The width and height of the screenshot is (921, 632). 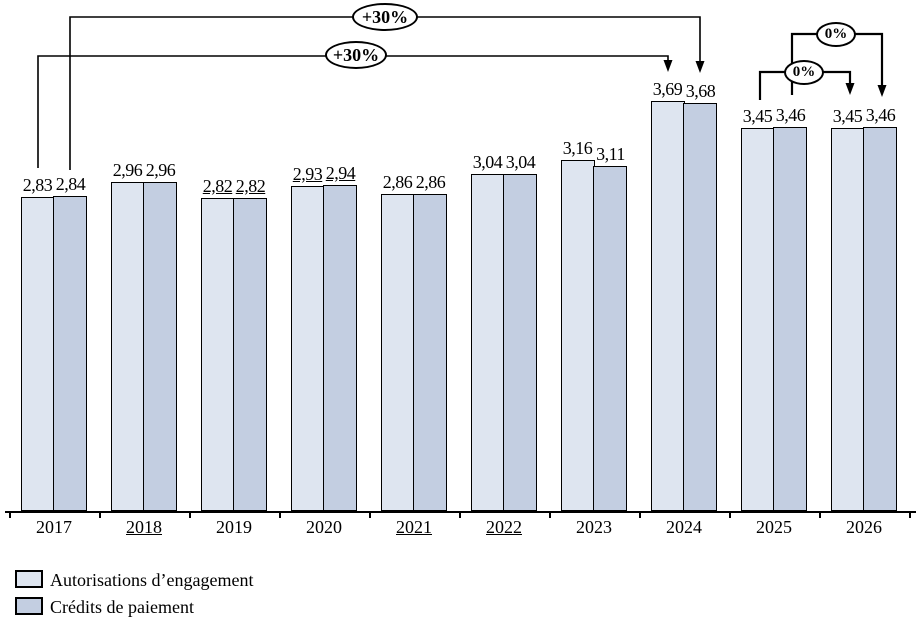 I want to click on value-label-cp-2020: 2,94, so click(x=340, y=173).